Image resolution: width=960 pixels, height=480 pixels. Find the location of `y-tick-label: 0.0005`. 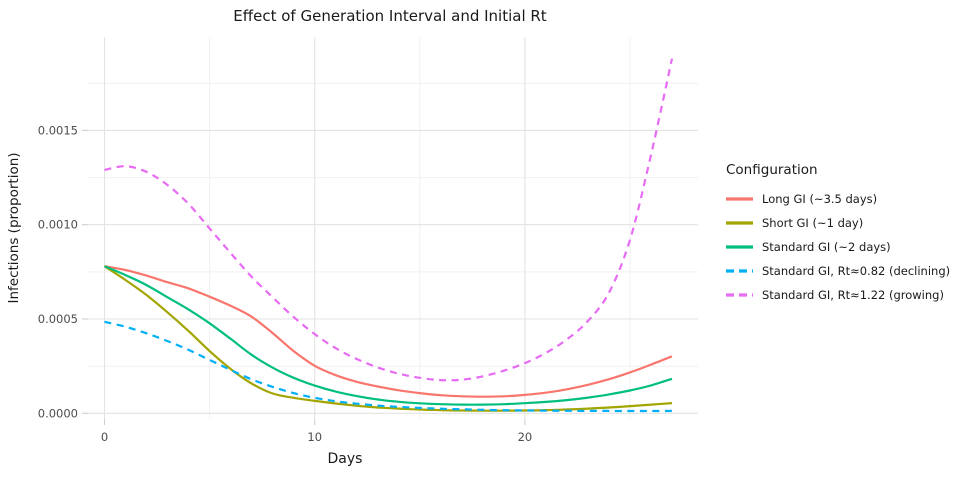

y-tick-label: 0.0005 is located at coordinates (58, 319).